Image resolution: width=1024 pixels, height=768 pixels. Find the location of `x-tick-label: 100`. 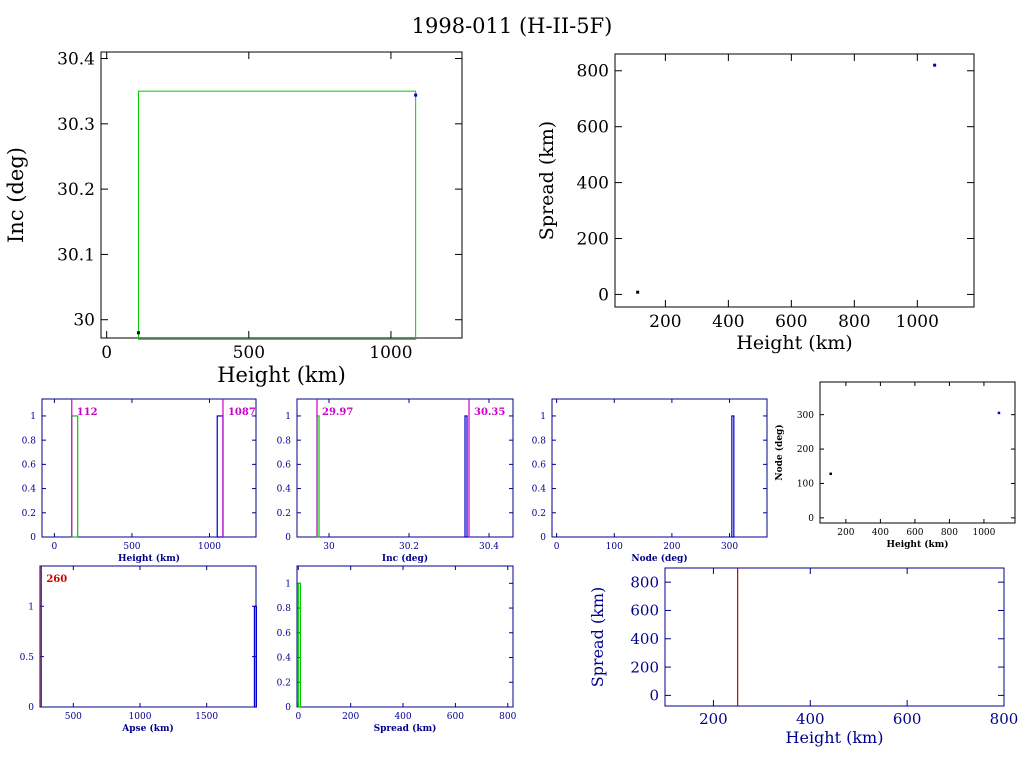

x-tick-label: 100 is located at coordinates (614, 547).